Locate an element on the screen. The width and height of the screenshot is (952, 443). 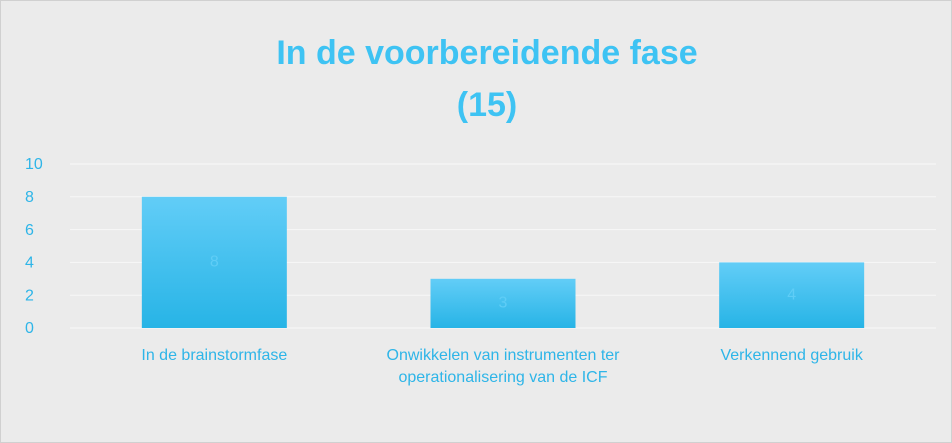
y-tick-label: 10 is located at coordinates (34, 164).